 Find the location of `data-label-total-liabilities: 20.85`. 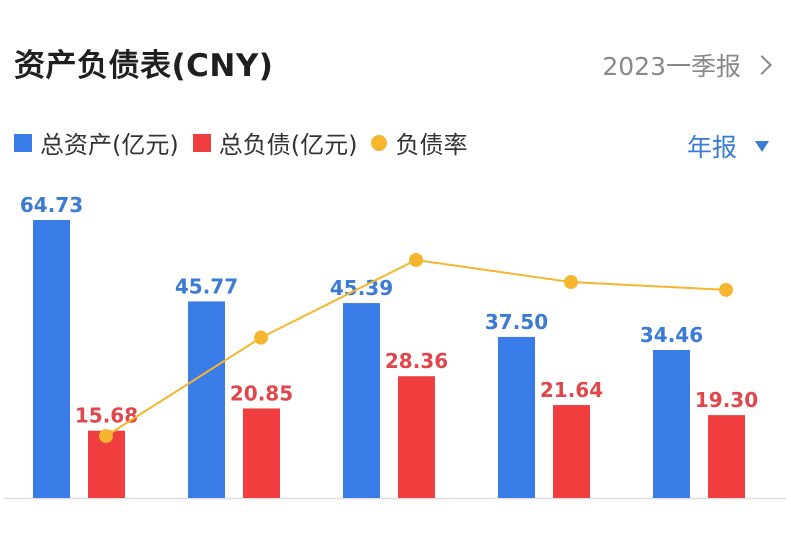

data-label-total-liabilities: 20.85 is located at coordinates (261, 393).